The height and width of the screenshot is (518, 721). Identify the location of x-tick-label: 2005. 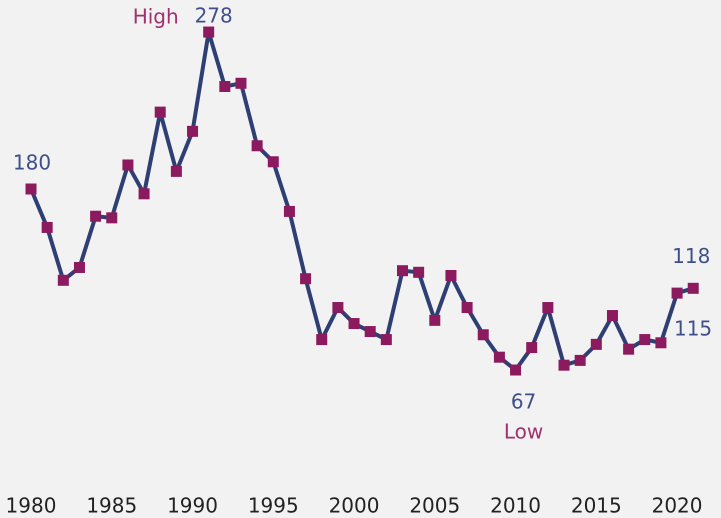
(434, 506).